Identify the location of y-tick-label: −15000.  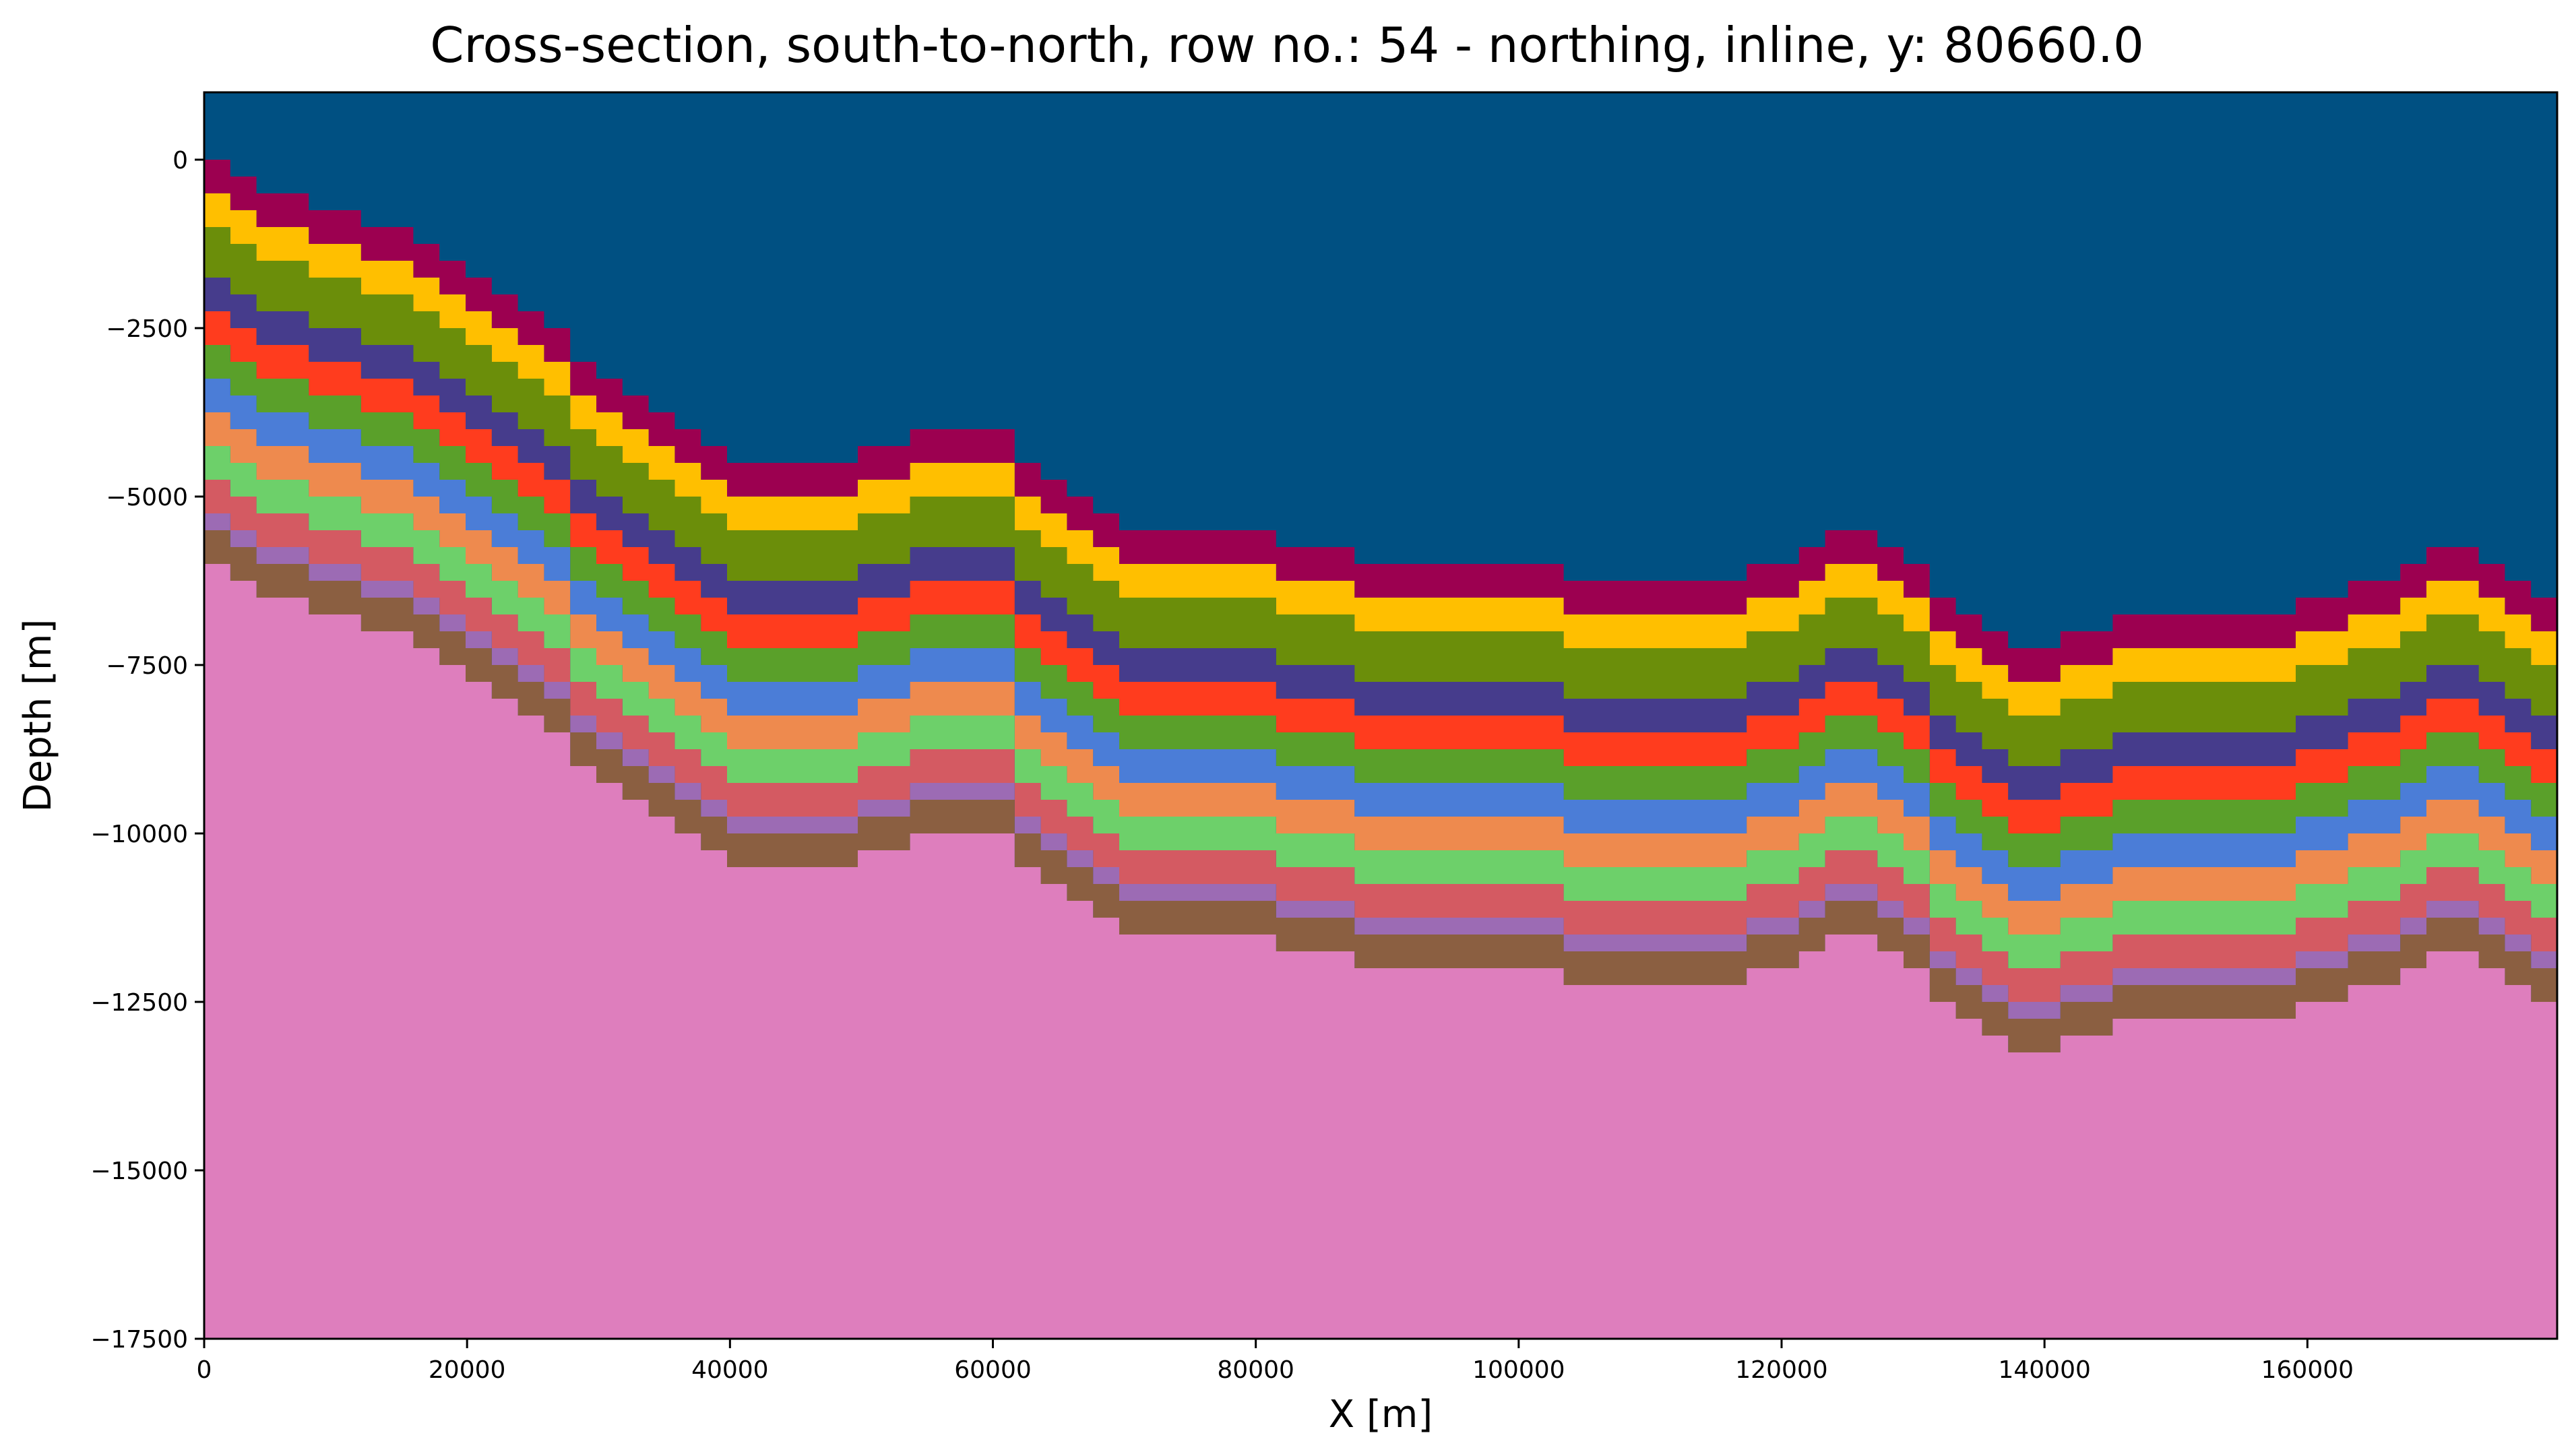
(139, 1171).